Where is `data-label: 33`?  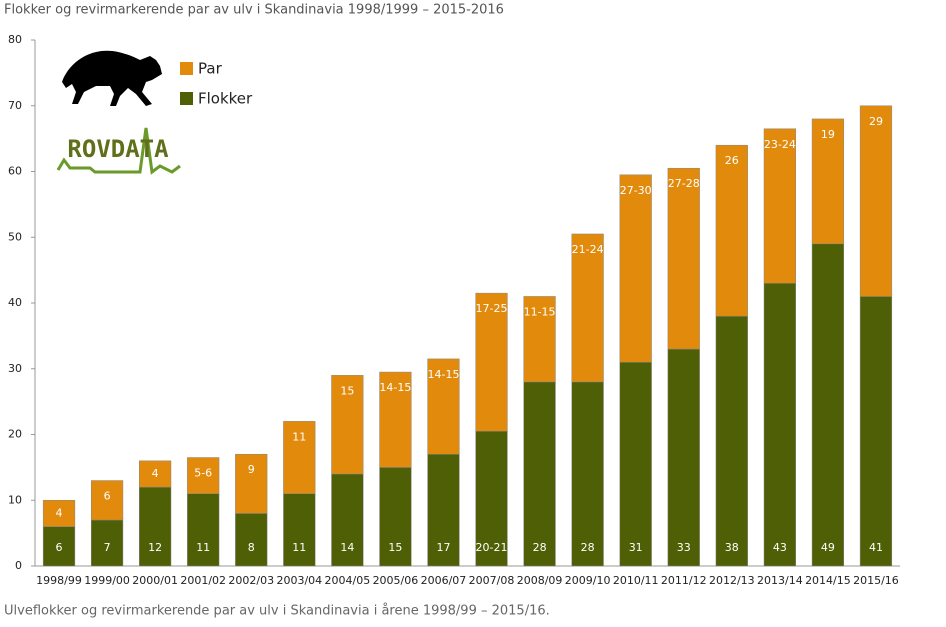
data-label: 33 is located at coordinates (684, 547).